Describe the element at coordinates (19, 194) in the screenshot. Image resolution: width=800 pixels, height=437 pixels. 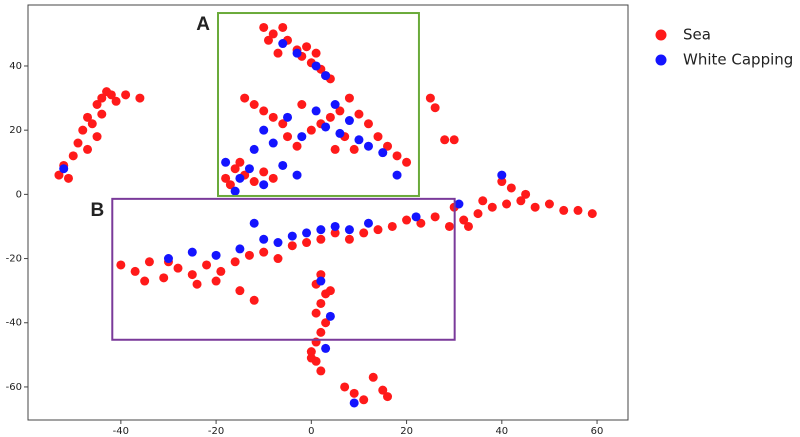
I see `y-tick-label: 0` at that location.